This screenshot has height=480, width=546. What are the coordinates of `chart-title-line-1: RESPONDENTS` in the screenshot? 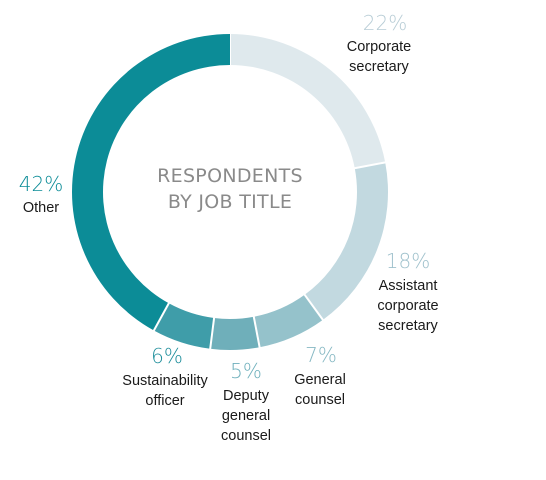 It's located at (230, 176).